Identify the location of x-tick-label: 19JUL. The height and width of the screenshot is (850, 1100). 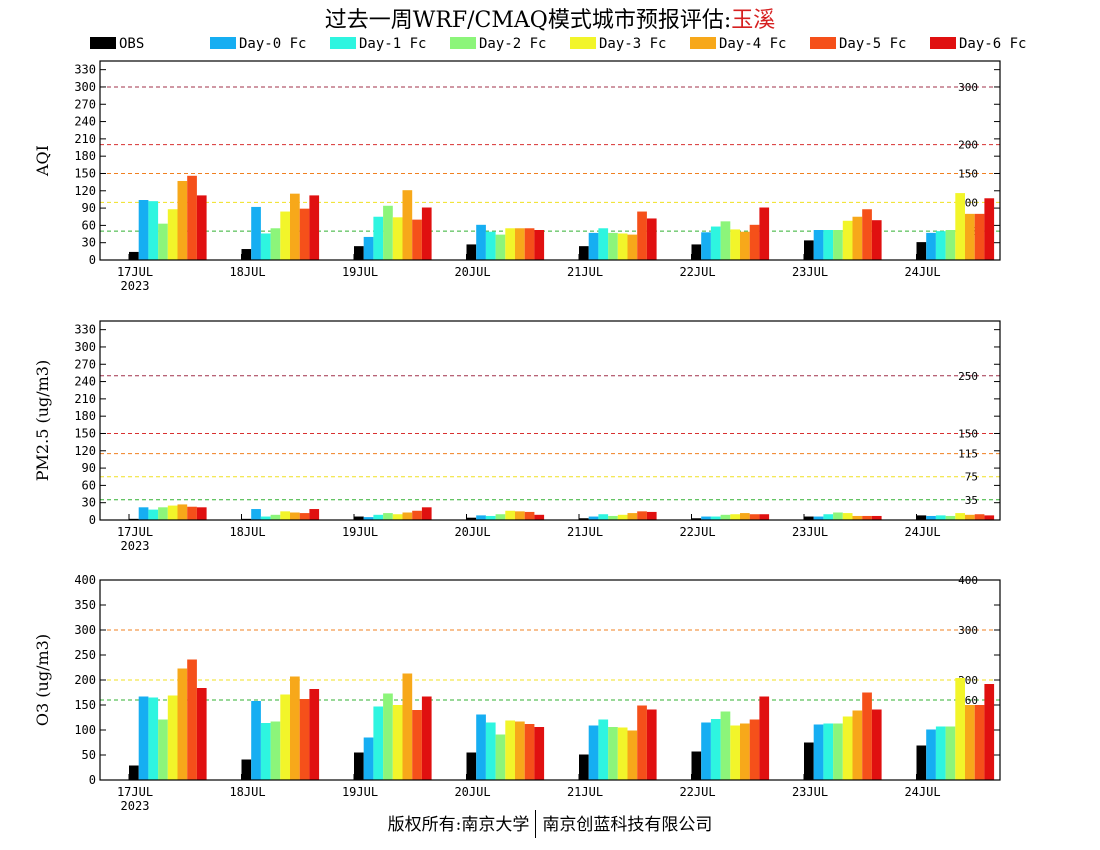
(360, 272).